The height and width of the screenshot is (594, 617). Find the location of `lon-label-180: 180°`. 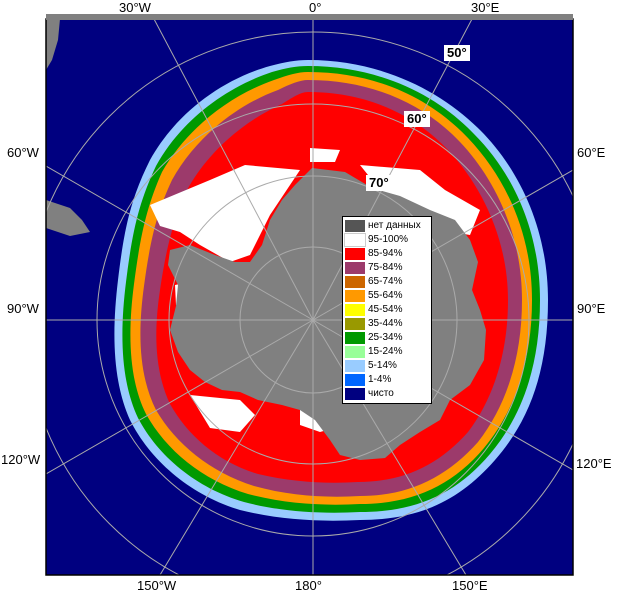

lon-label-180: 180° is located at coordinates (308, 585).